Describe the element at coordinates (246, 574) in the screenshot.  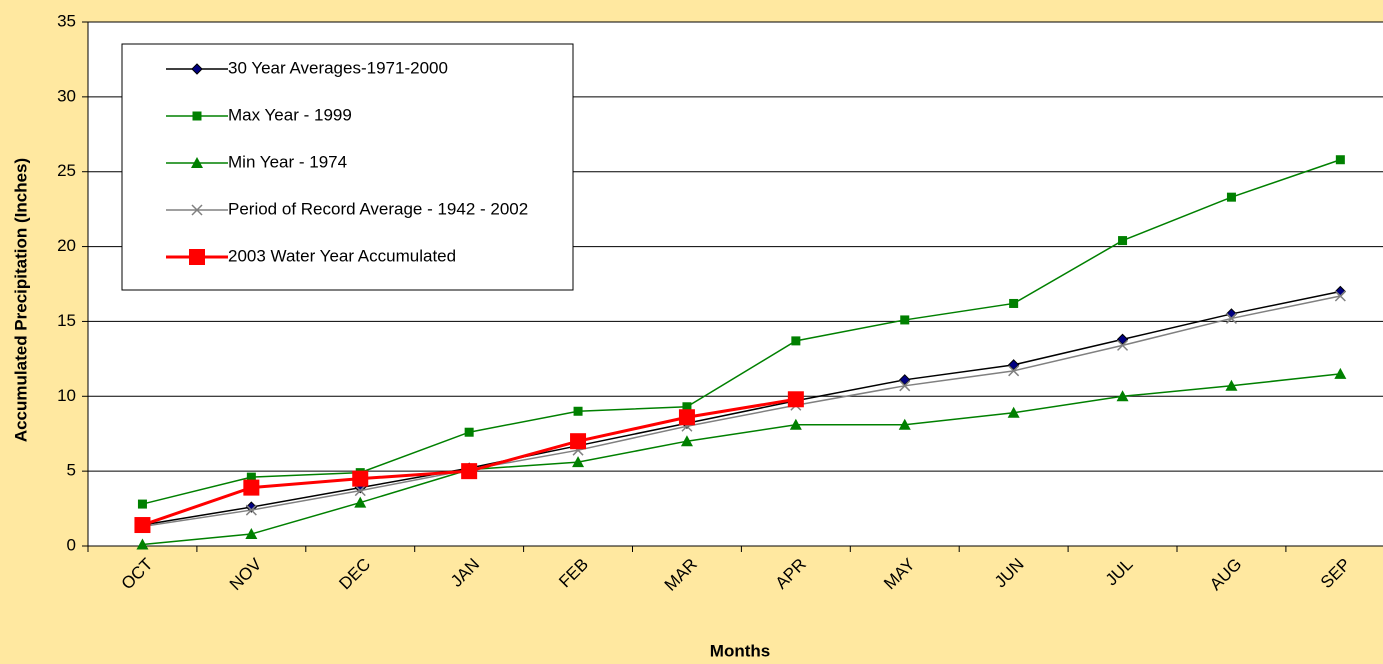
I see `x-tick-label: NOV` at that location.